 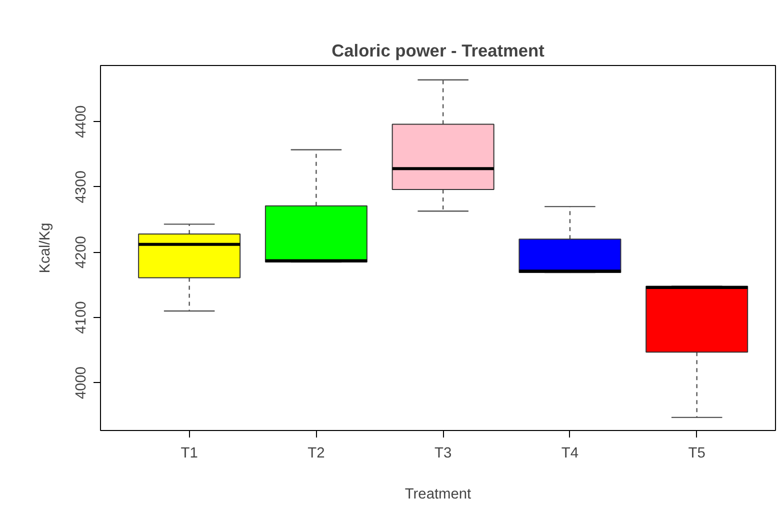 I want to click on x-tick-label: T4, so click(x=570, y=454).